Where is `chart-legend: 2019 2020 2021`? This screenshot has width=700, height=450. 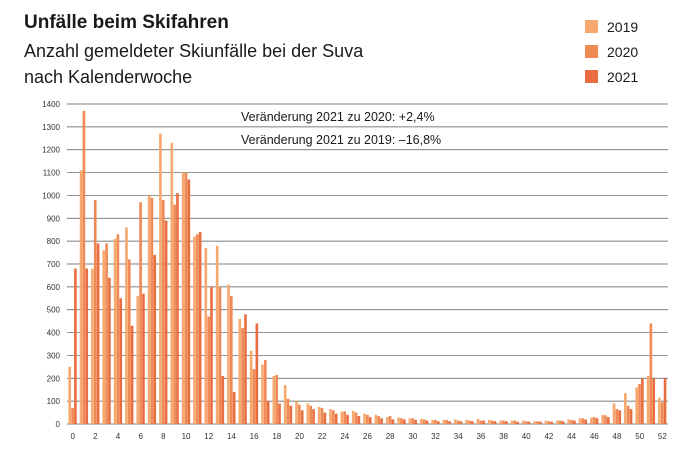
chart-legend: 2019 2020 2021 is located at coordinates (611, 51).